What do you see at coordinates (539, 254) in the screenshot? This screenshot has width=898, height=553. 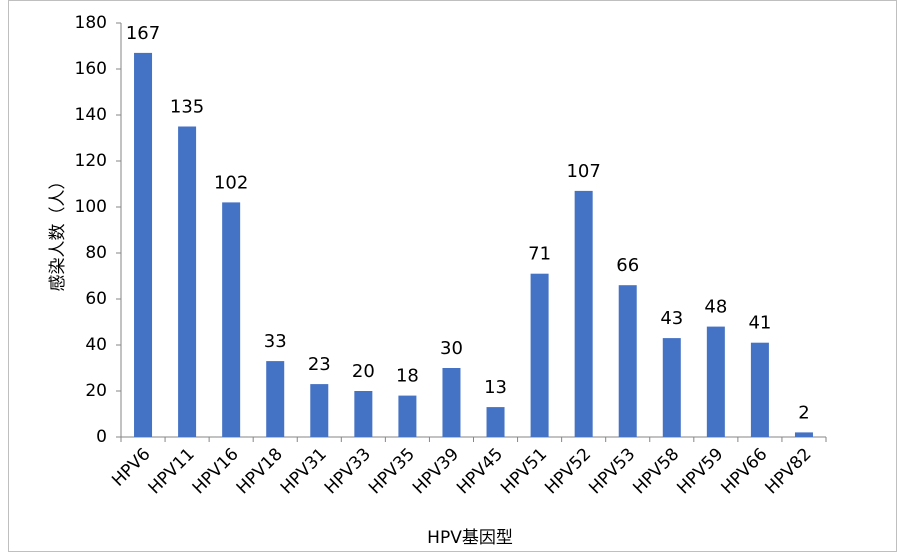 I see `data-label: 71` at bounding box center [539, 254].